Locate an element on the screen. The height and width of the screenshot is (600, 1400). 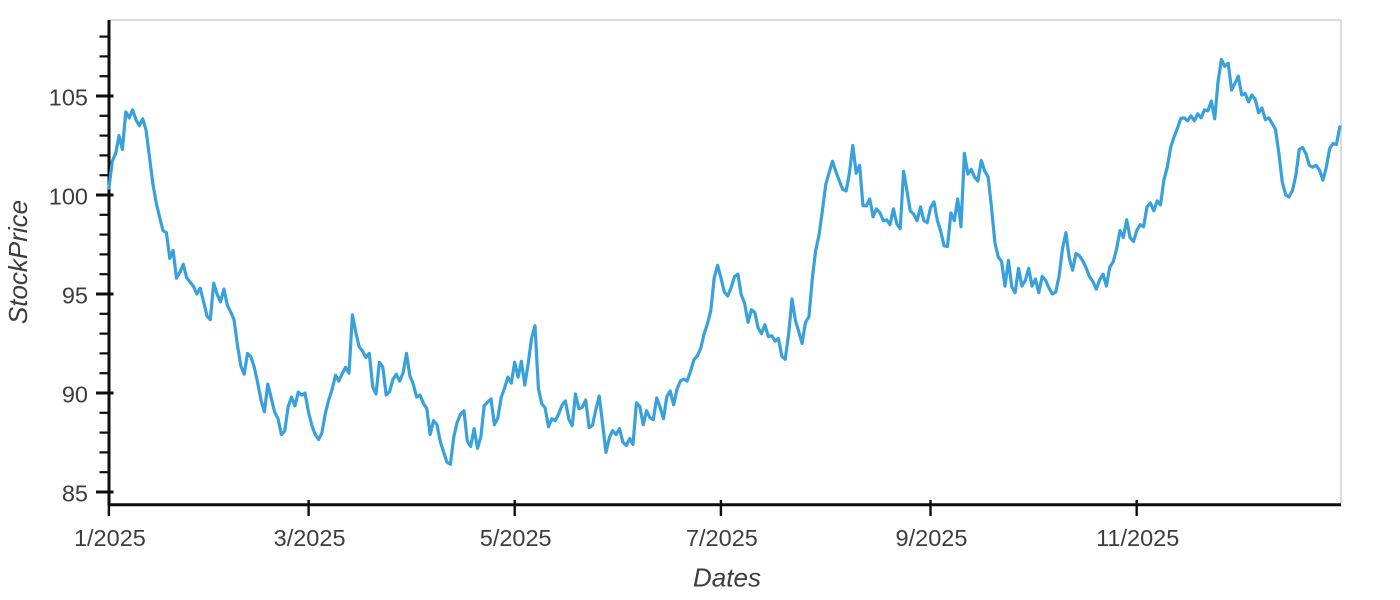
svg-text: 11/2025 is located at coordinates (1137, 538).